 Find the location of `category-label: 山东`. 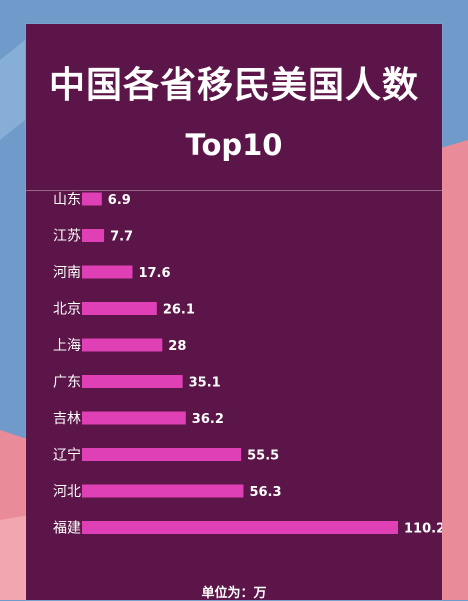

category-label: 山东 is located at coordinates (67, 200).